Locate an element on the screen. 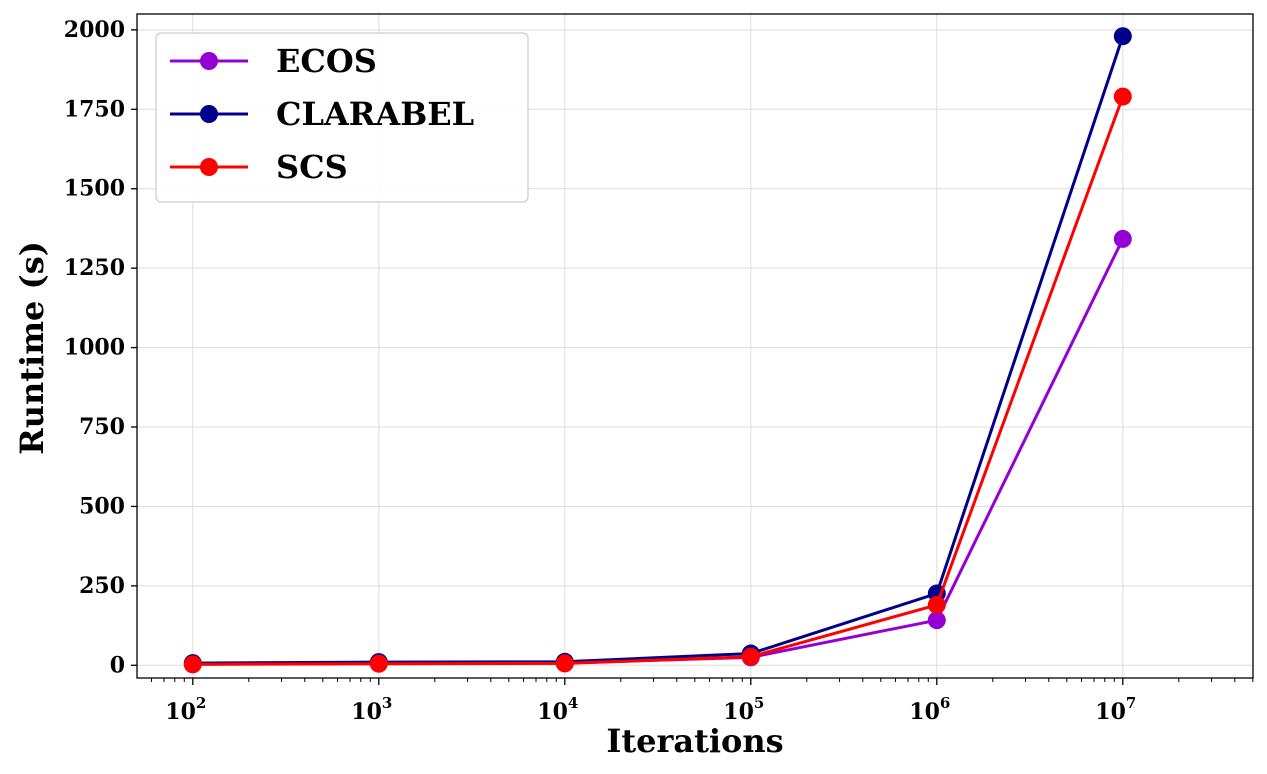  legend-label-scs: SCS is located at coordinates (312, 167).